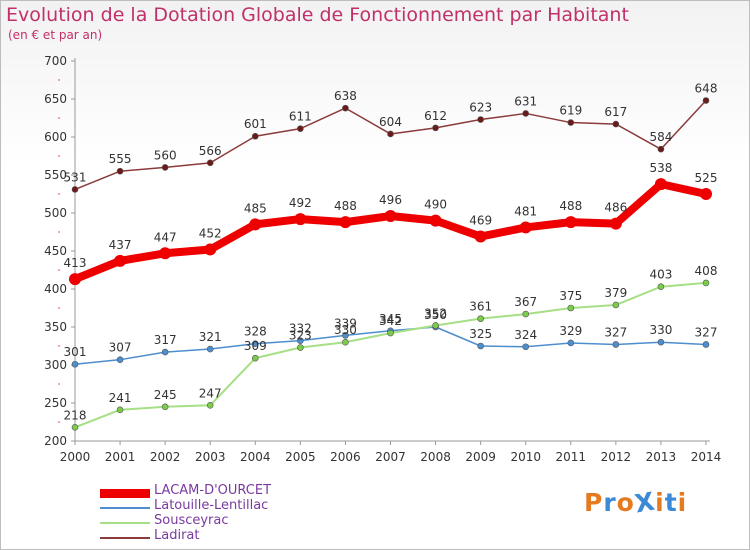 The height and width of the screenshot is (550, 750). What do you see at coordinates (55, 289) in the screenshot?
I see `y-tick-label: 400` at bounding box center [55, 289].